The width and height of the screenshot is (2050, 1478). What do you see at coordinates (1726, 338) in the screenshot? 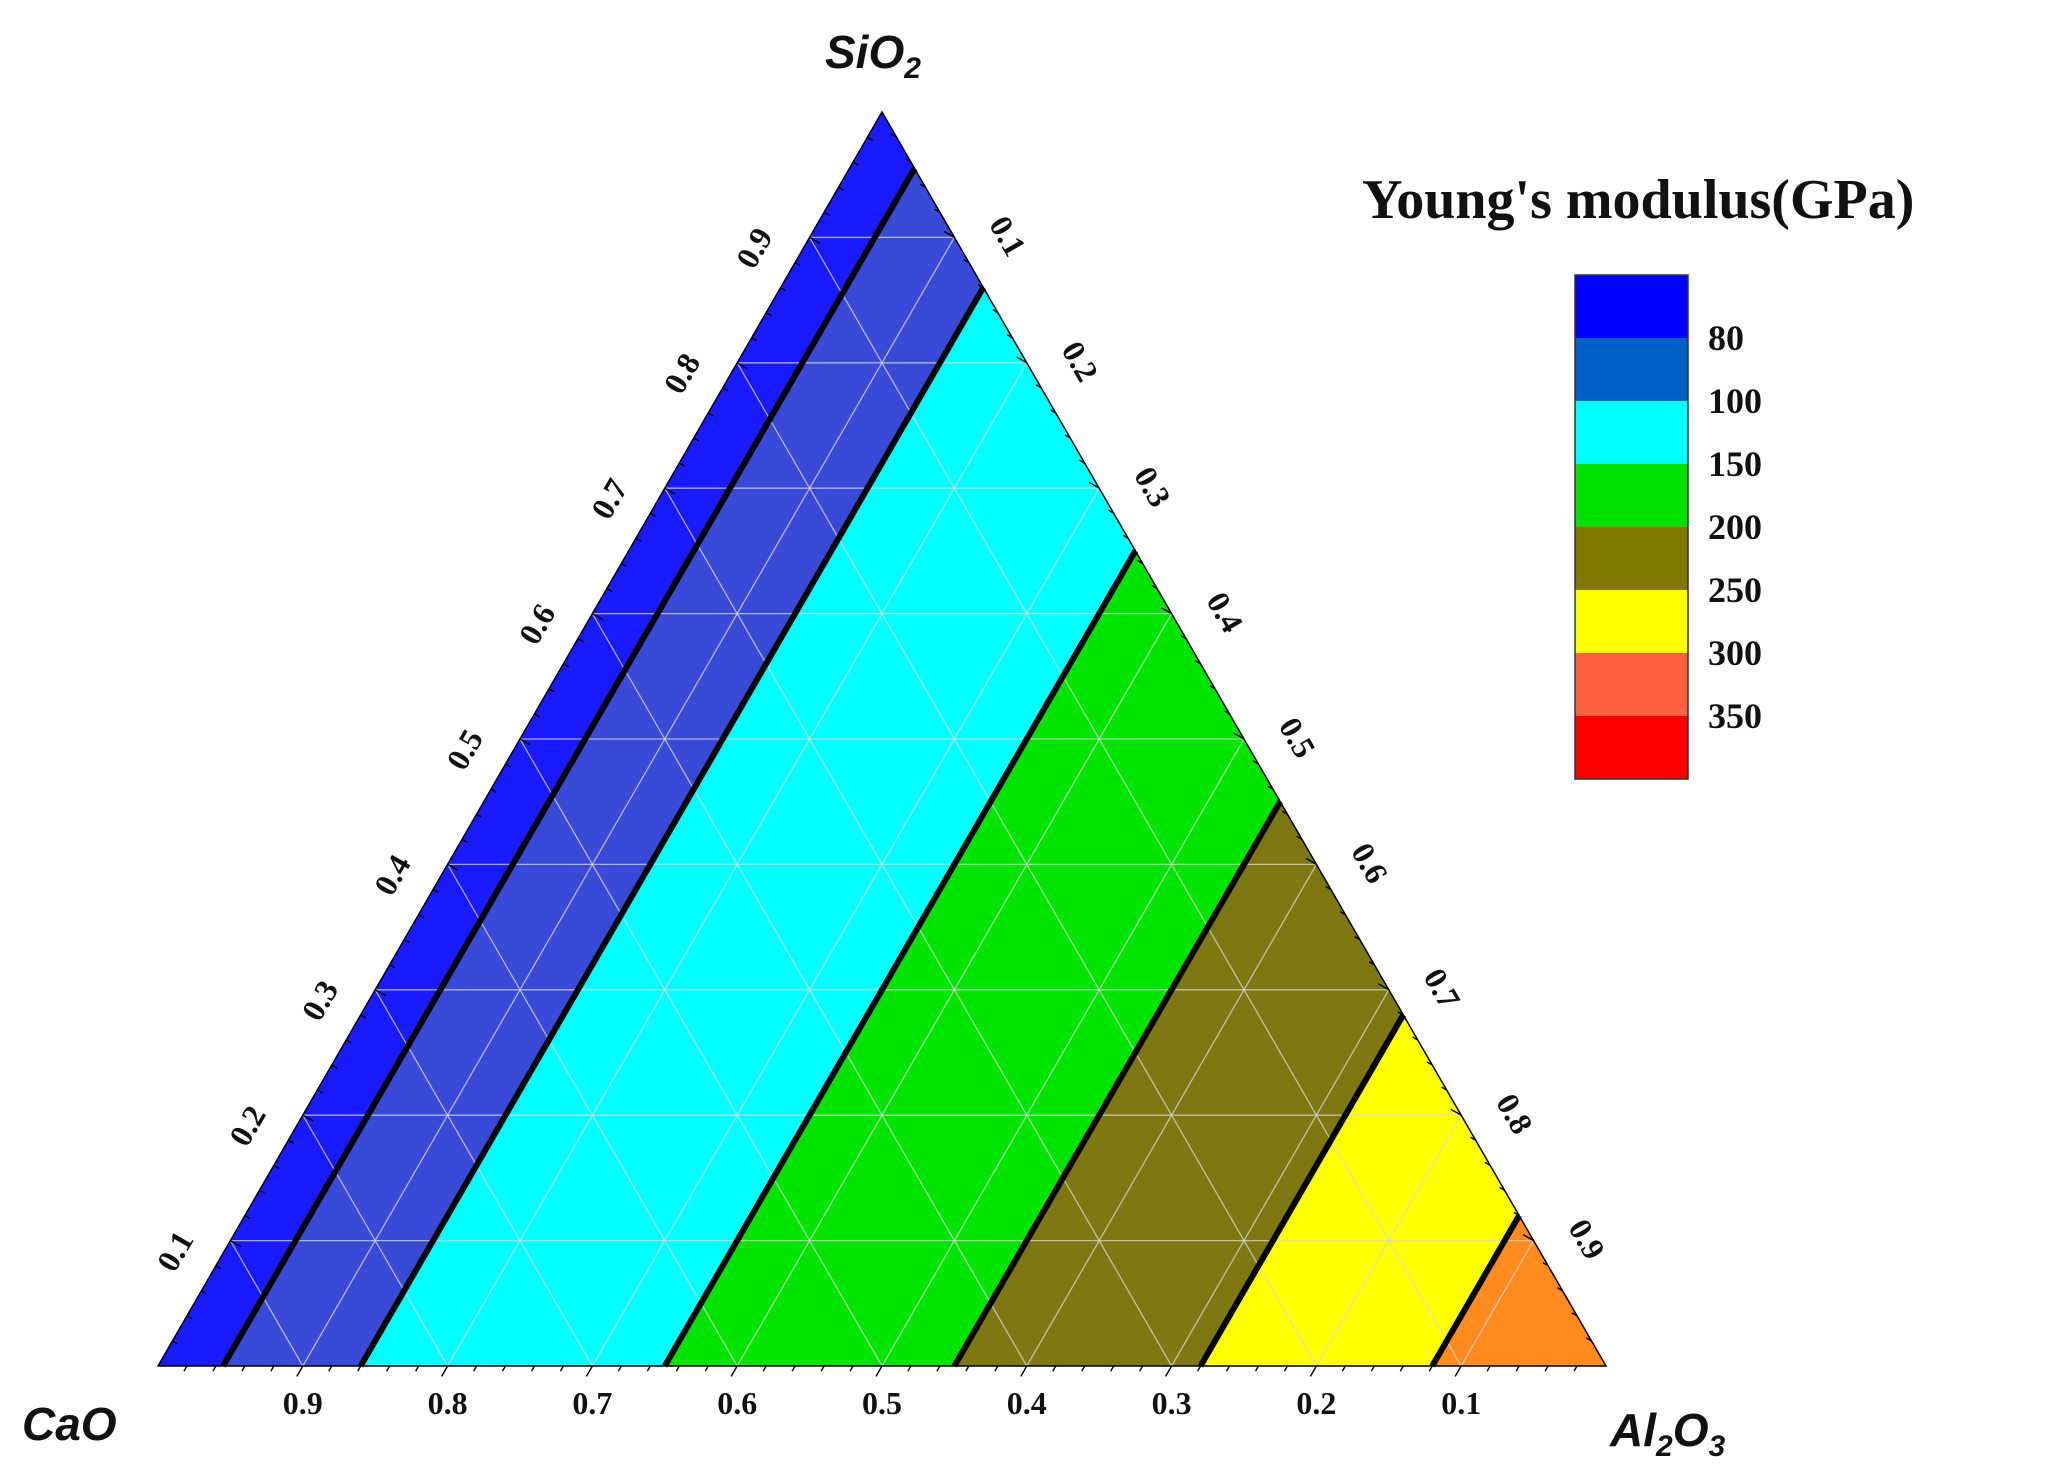
I see `legend-label-2: 80` at bounding box center [1726, 338].